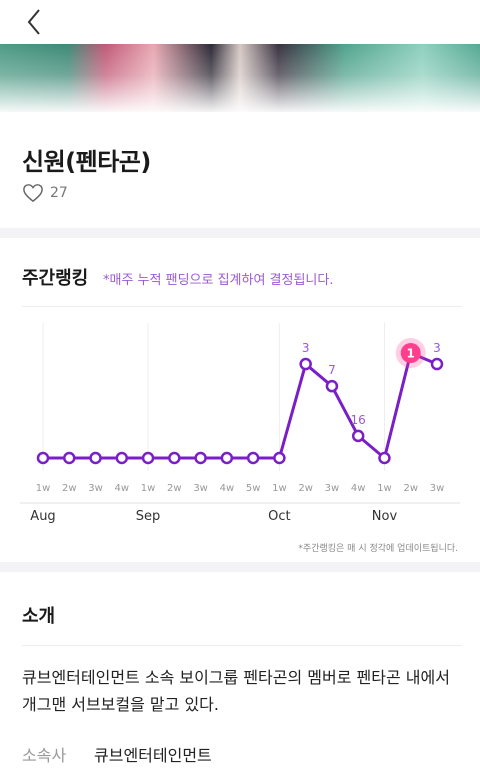 The height and width of the screenshot is (777, 480). Describe the element at coordinates (279, 516) in the screenshot. I see `month-label: Oct` at that location.